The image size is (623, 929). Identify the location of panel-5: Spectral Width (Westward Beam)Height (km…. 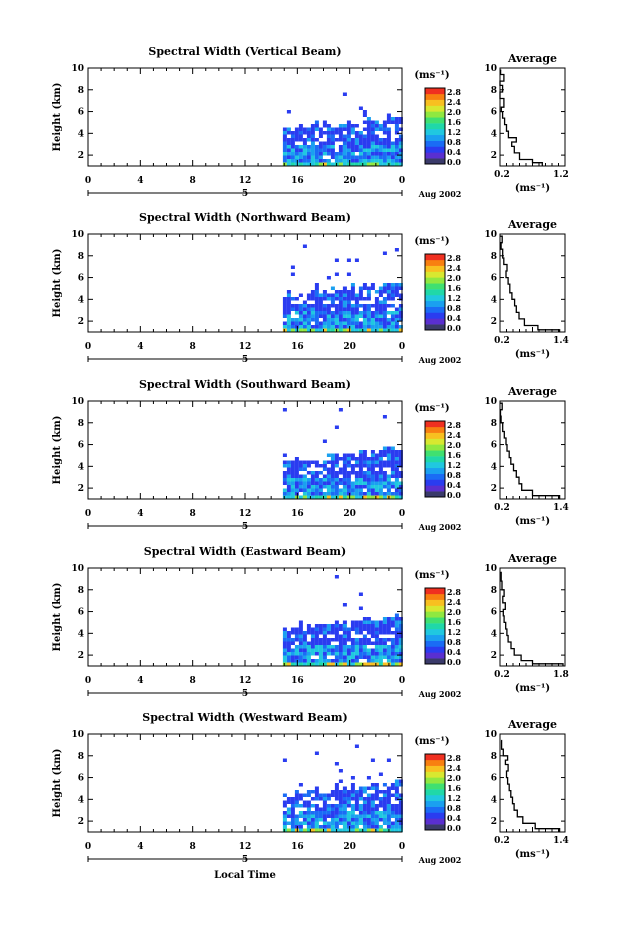
(310, 788).